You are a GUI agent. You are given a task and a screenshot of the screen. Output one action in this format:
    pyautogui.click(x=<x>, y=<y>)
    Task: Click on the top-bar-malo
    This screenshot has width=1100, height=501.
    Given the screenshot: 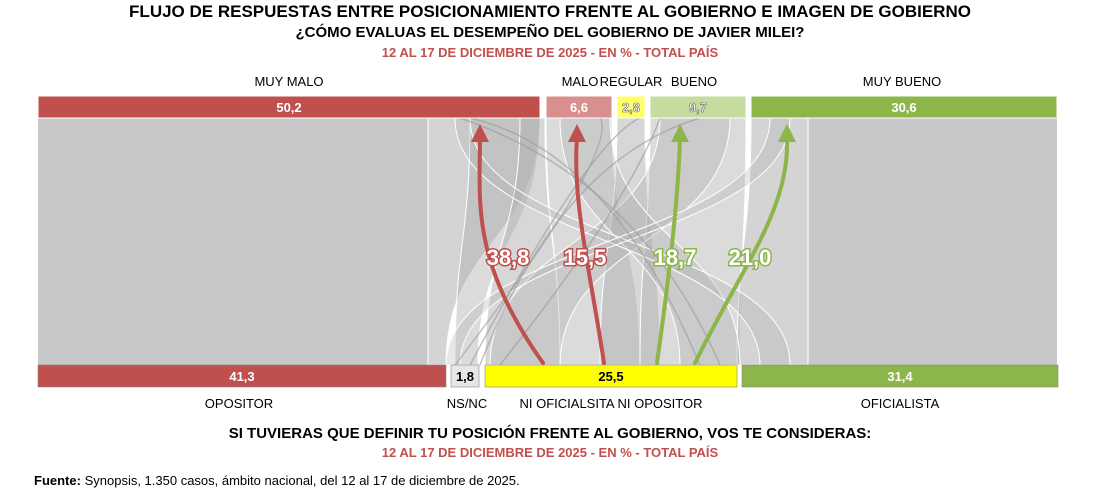 What is the action you would take?
    pyautogui.click(x=579, y=107)
    